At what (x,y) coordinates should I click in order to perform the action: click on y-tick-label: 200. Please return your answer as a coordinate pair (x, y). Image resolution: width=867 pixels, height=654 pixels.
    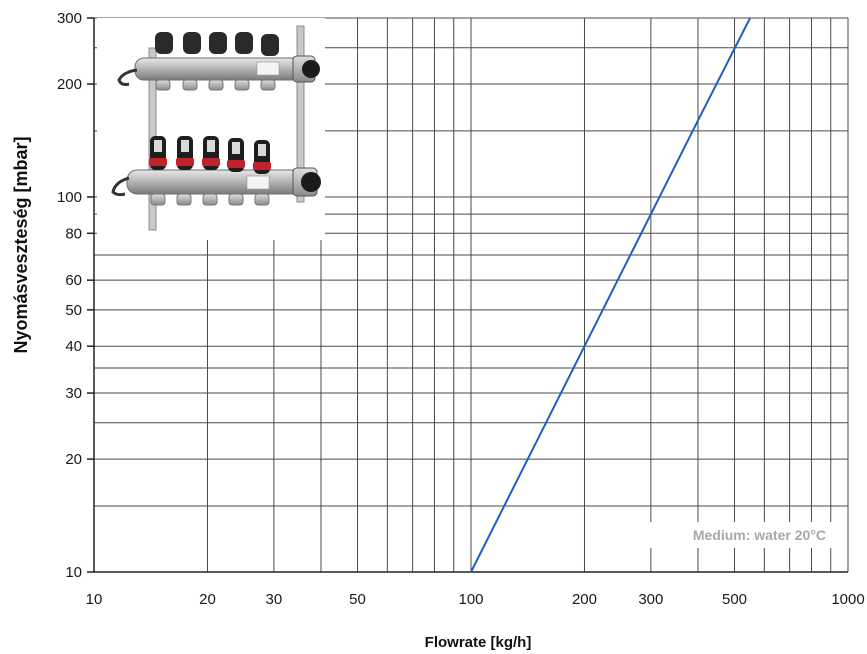
    Looking at the image, I should click on (69, 84).